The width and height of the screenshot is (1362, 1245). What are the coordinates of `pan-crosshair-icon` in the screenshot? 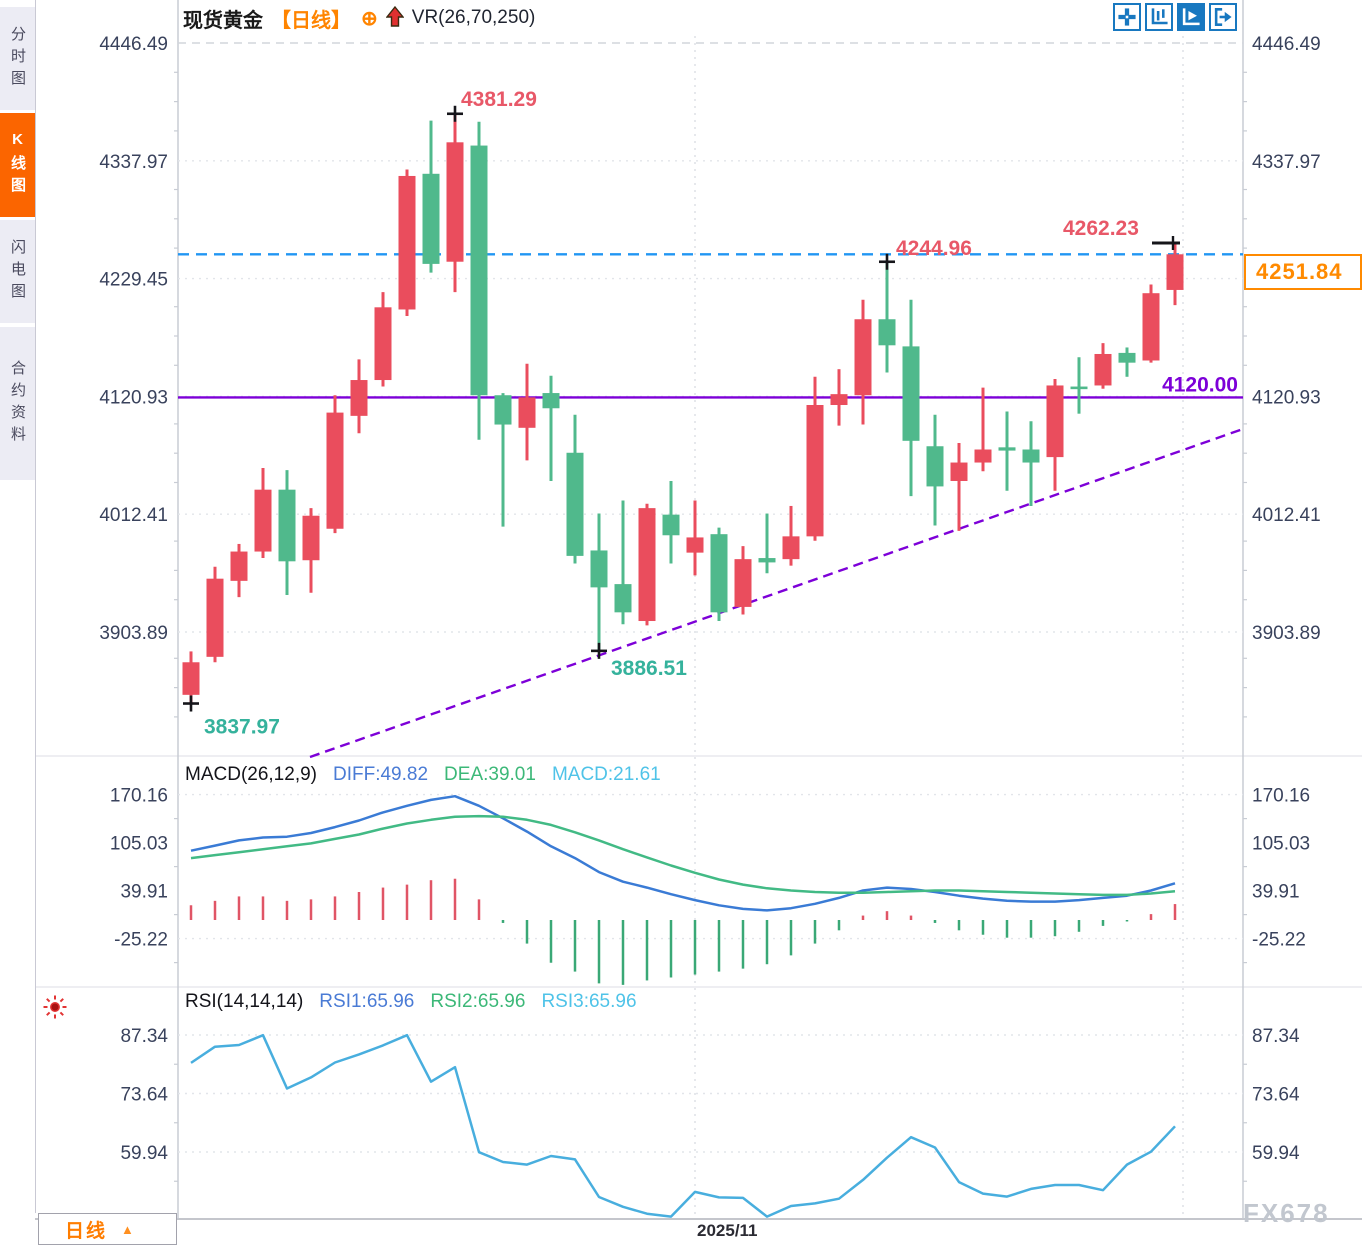 It's located at (1127, 17).